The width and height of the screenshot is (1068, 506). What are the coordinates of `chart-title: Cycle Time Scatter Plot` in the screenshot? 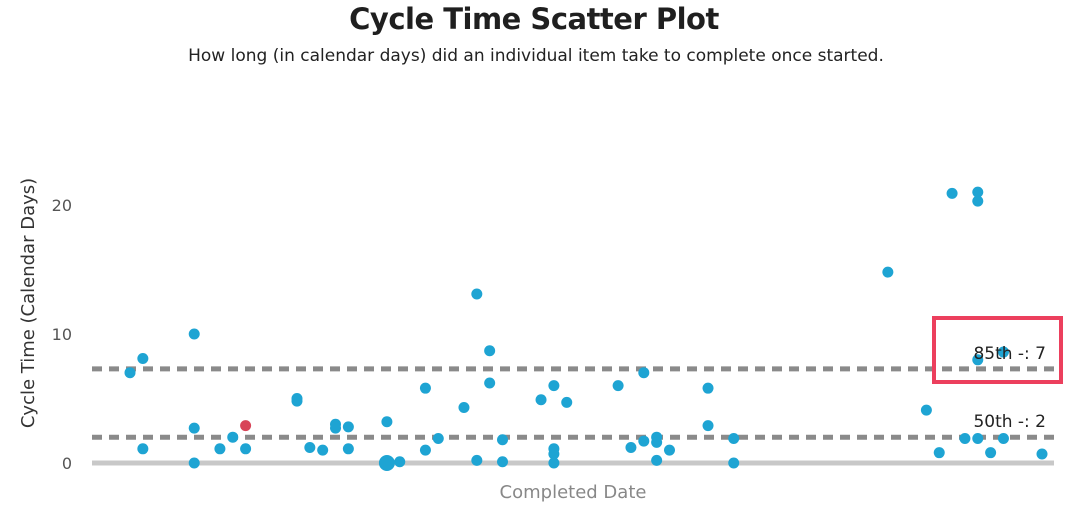 It's located at (534, 19).